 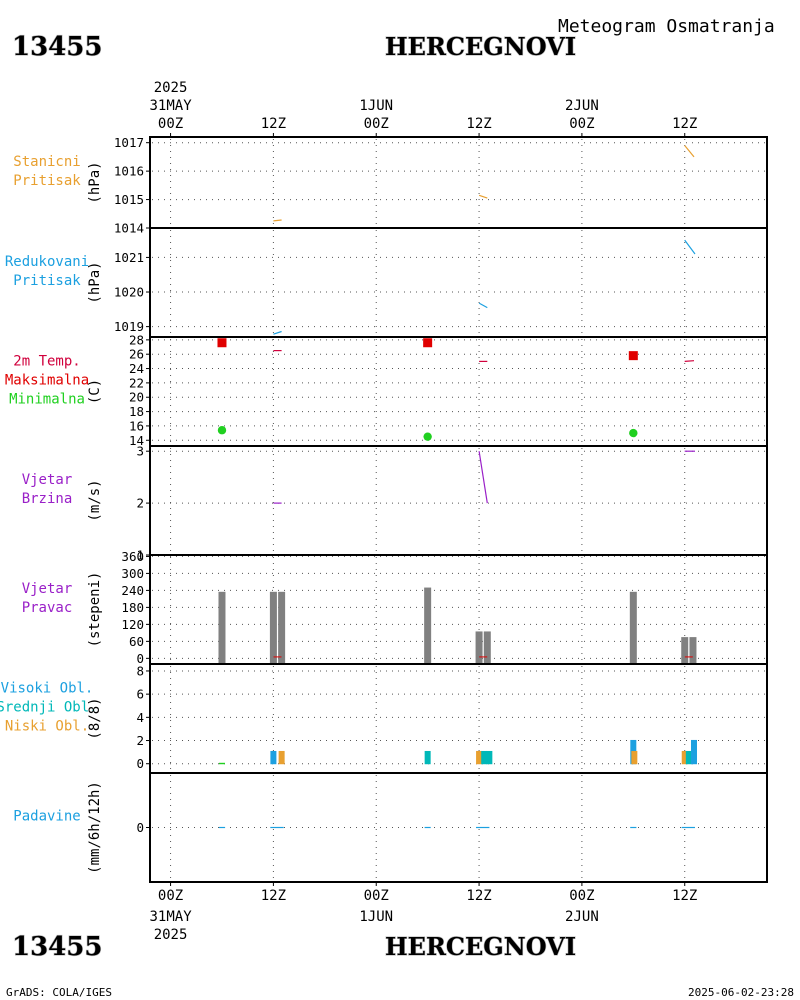 I want to click on panel-5: 0 60 120 180 240 300 360 Vjetar Pravac (stepeni), so click(x=395, y=607).